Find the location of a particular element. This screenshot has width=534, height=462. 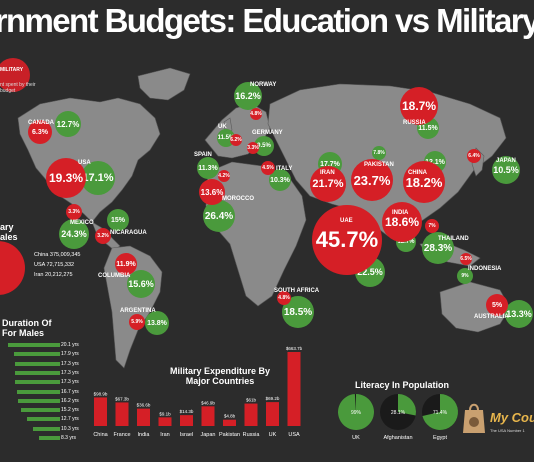

duration-value: 17.9 yrs is located at coordinates (70, 354).